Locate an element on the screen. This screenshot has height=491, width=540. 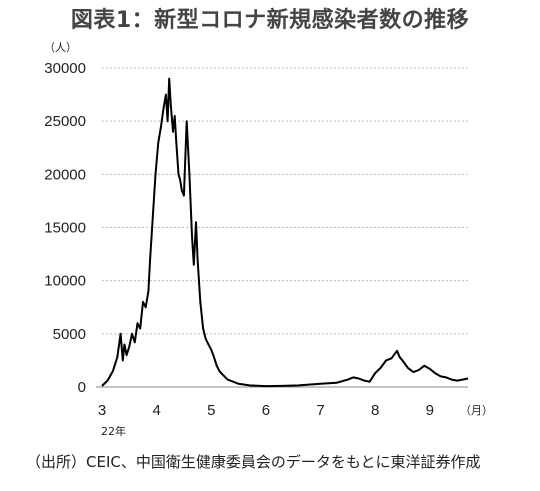
y-tick-label: 25000 is located at coordinates (65, 121).